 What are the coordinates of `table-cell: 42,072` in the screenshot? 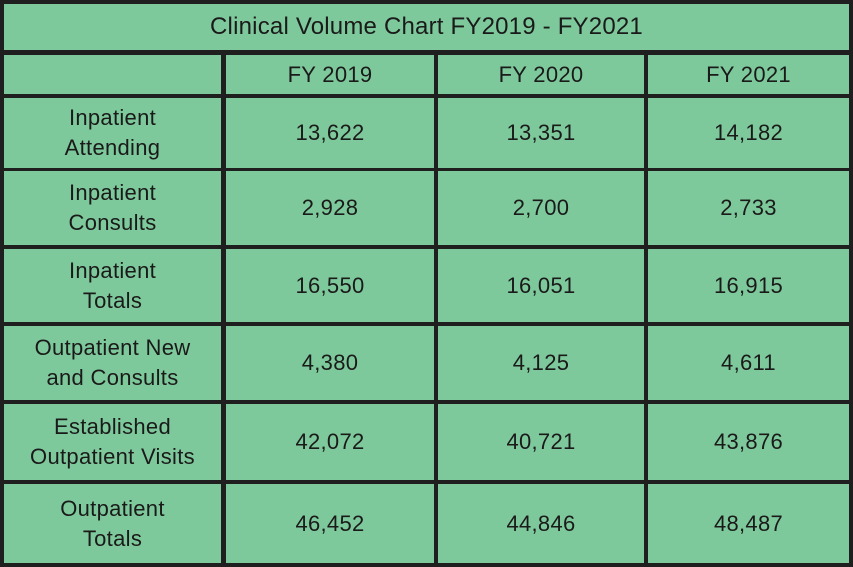 It's located at (330, 442).